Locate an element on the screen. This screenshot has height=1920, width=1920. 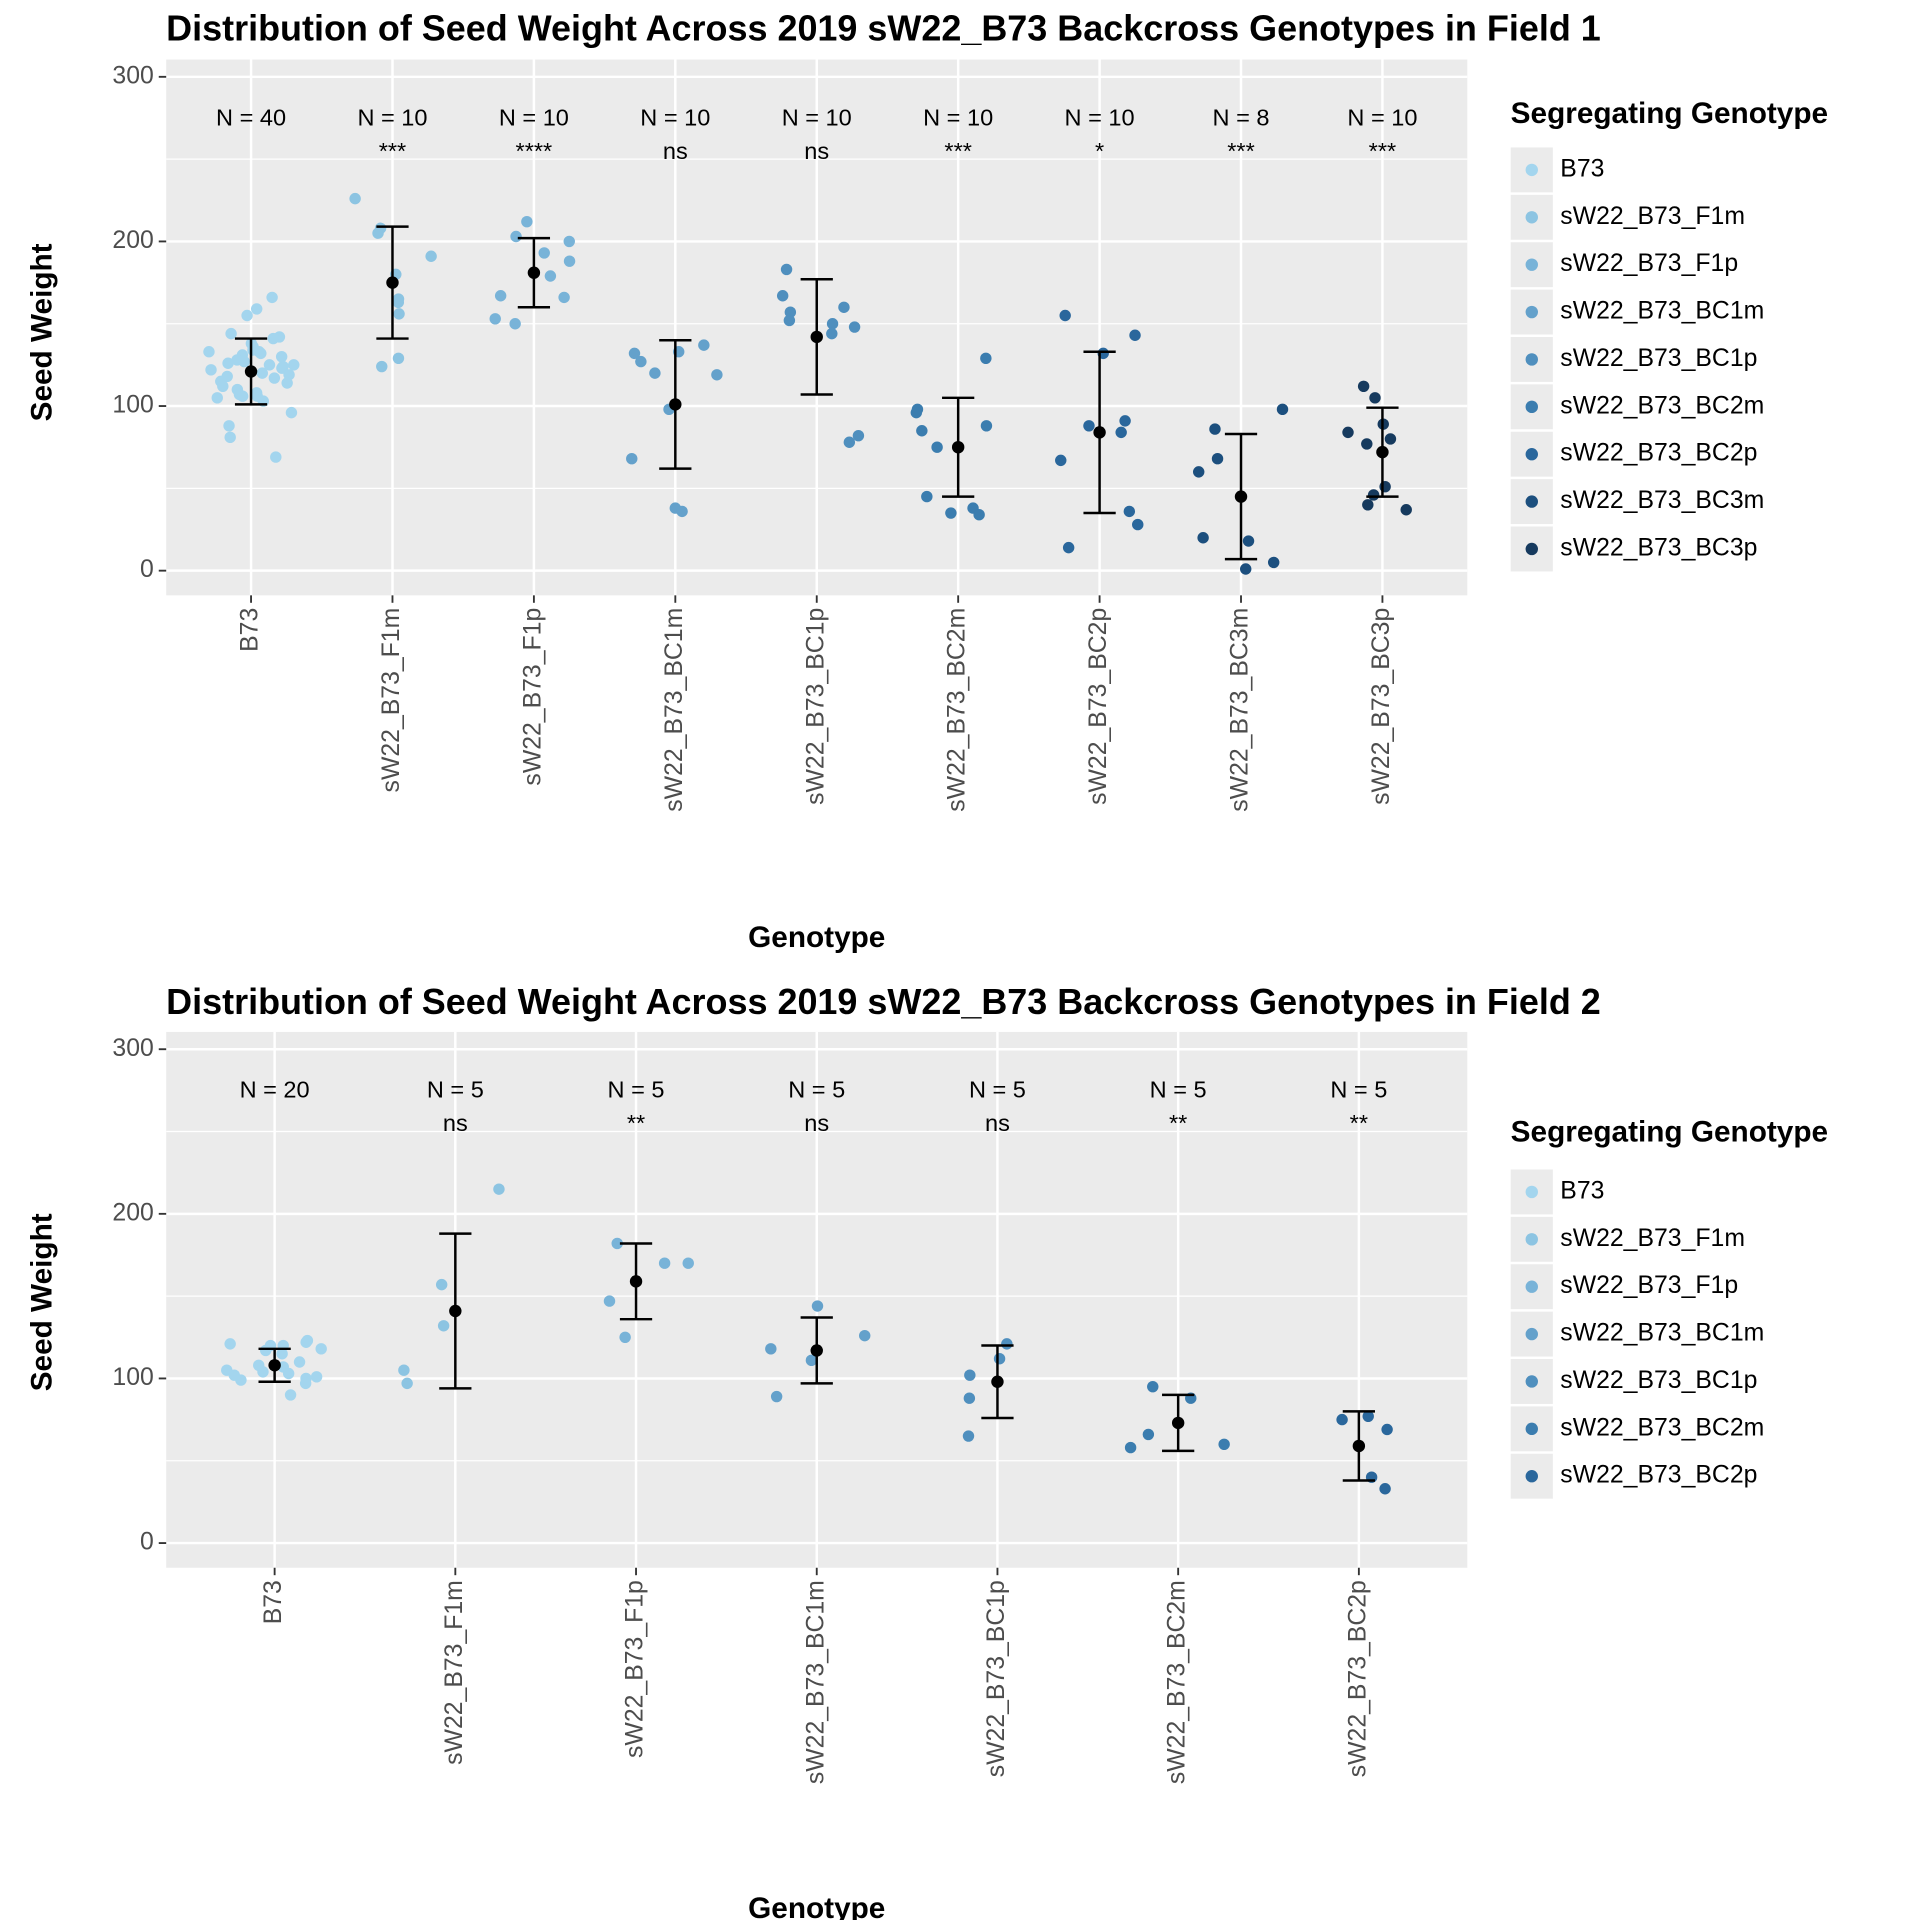
x-tick-label: B73 is located at coordinates (250, 630).